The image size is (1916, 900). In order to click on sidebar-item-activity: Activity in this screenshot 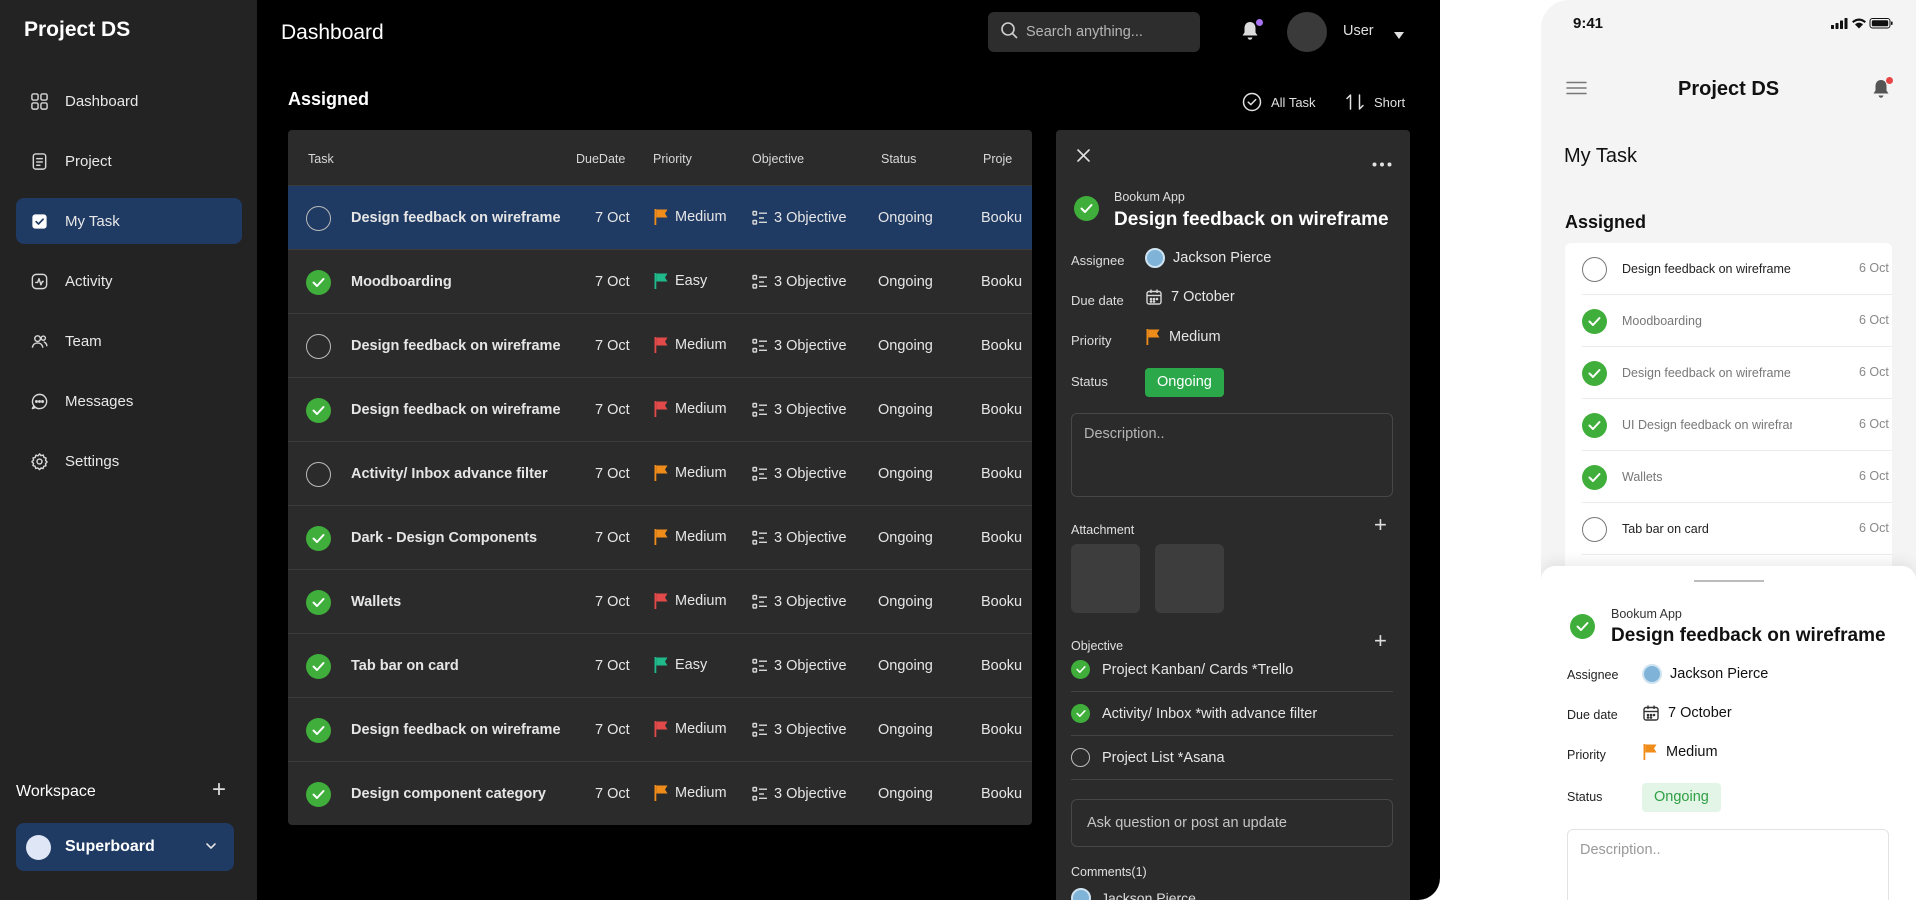, I will do `click(129, 281)`.